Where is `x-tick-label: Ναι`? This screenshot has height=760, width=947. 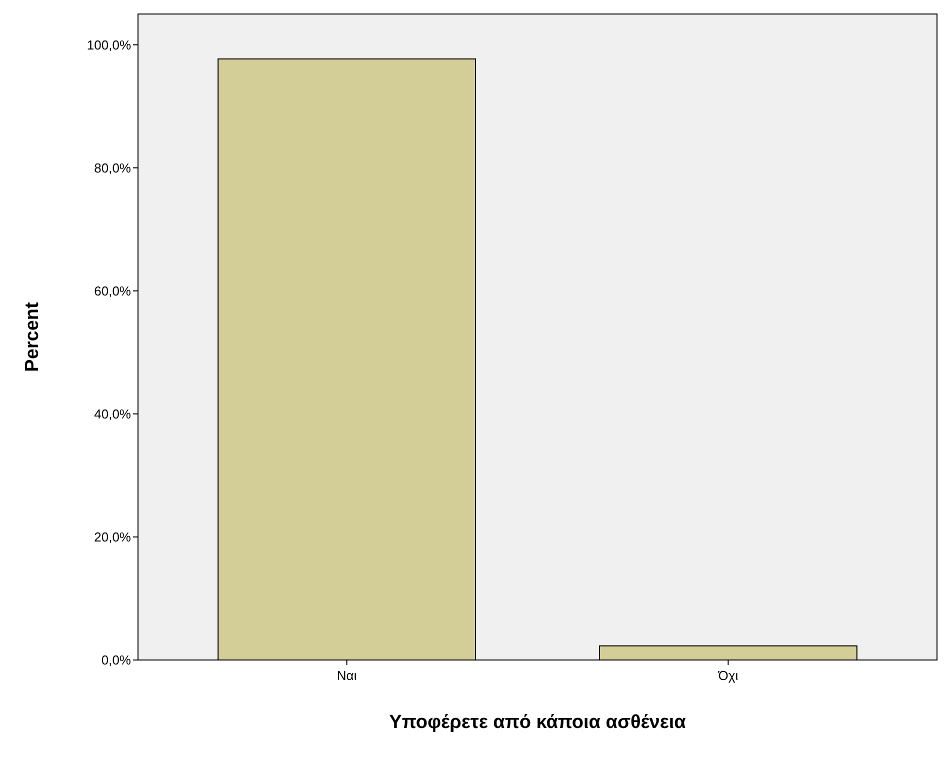
x-tick-label: Ναι is located at coordinates (346, 675).